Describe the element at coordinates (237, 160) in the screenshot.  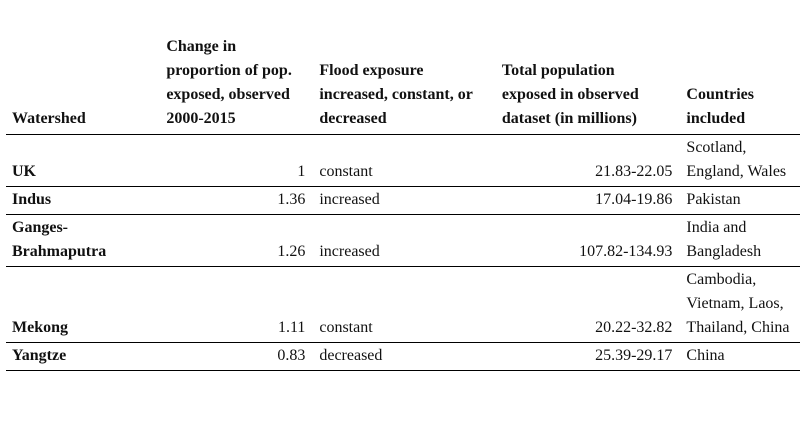
I see `cell-change: 1` at that location.